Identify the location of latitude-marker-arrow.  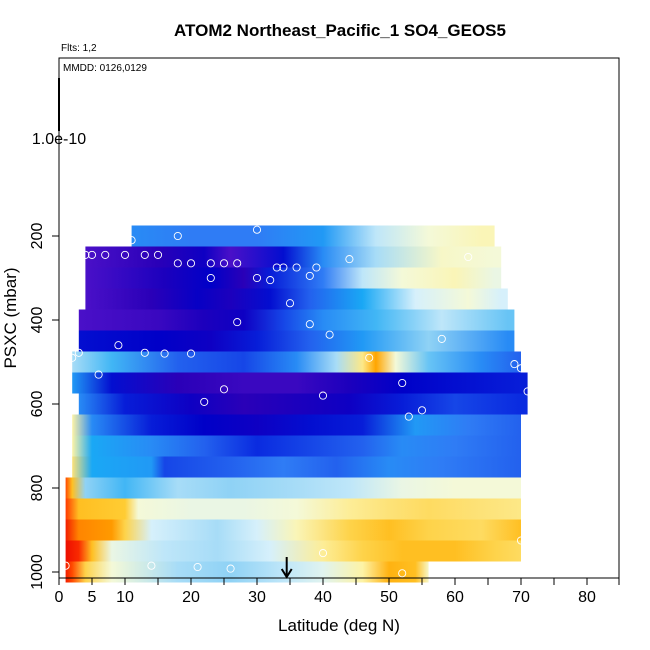
(286, 568).